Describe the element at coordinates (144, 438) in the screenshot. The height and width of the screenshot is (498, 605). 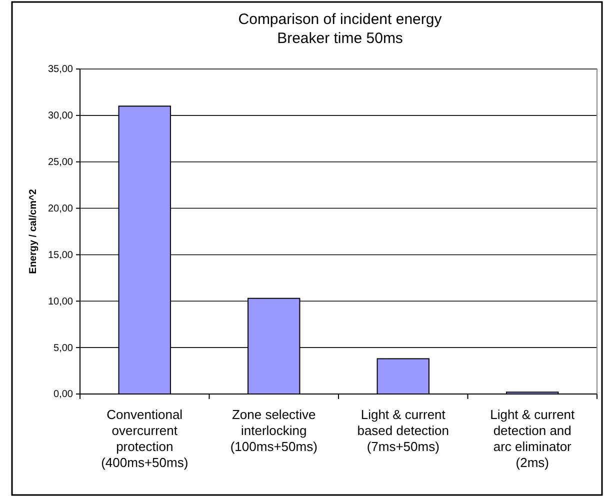
I see `x-tick-label: Conventional overcurrent protection (400ms+50ms)` at that location.